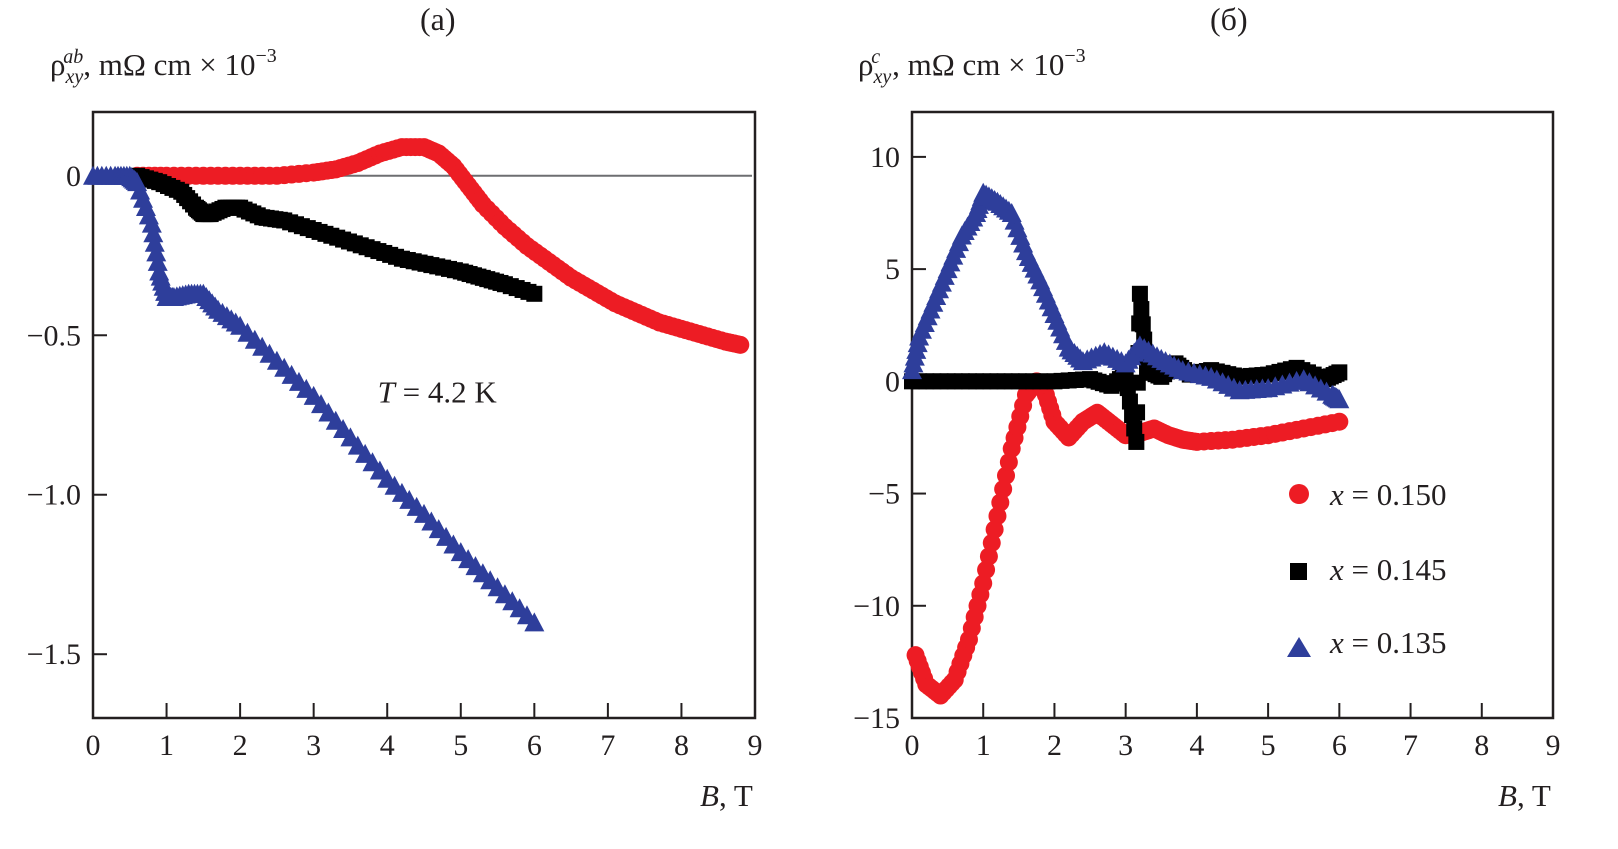 This screenshot has height=849, width=1618. I want to click on panel-b-y-axis-title: ρxyc, mΩ cm × 10−3, so click(972, 66).